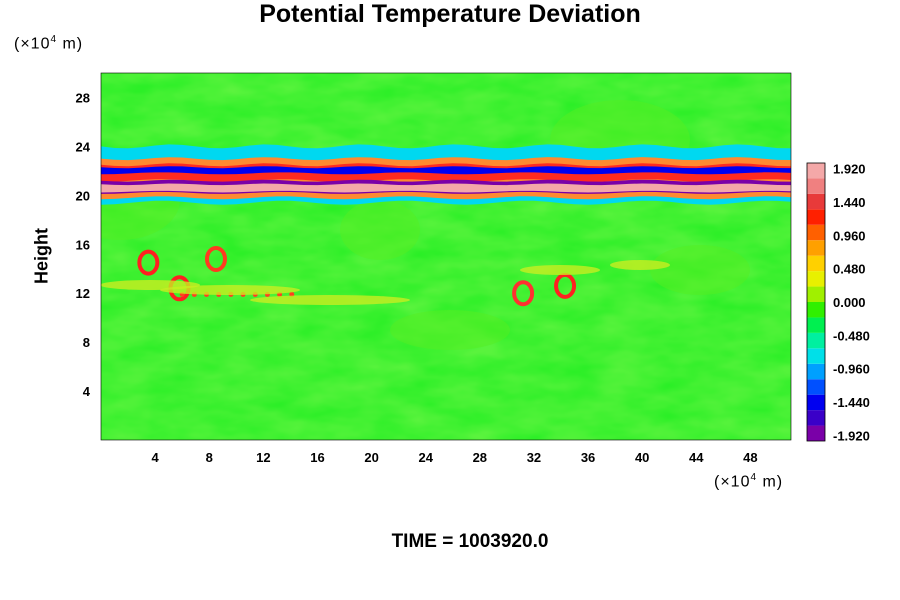  Describe the element at coordinates (86, 342) in the screenshot. I see `y-tick-label: 8` at that location.